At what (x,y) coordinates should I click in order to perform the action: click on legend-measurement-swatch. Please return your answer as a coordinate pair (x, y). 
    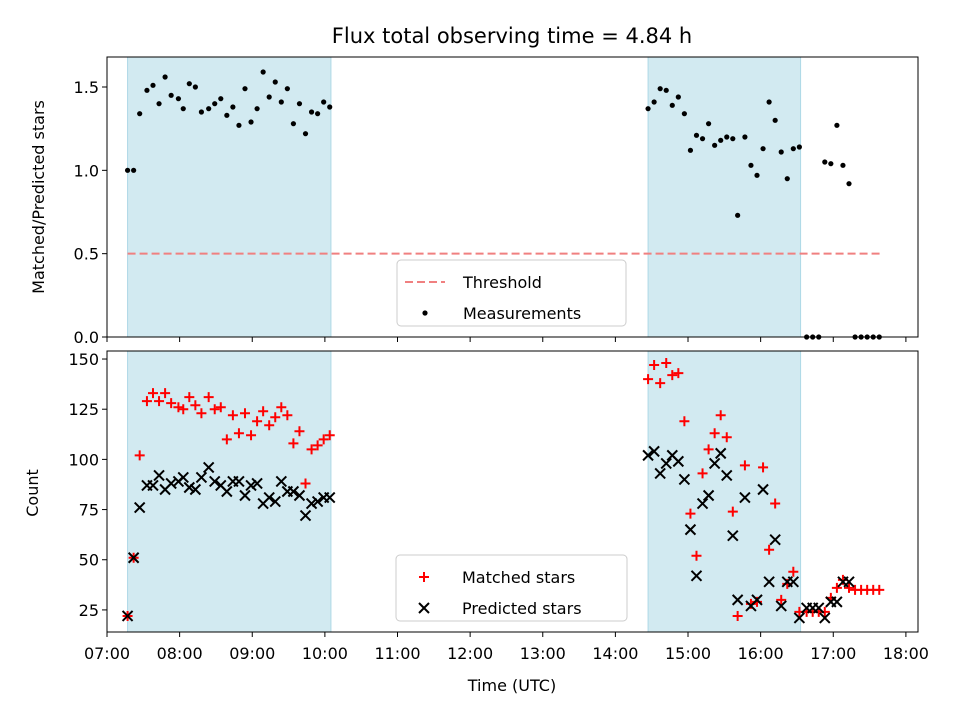
    Looking at the image, I should click on (425, 313).